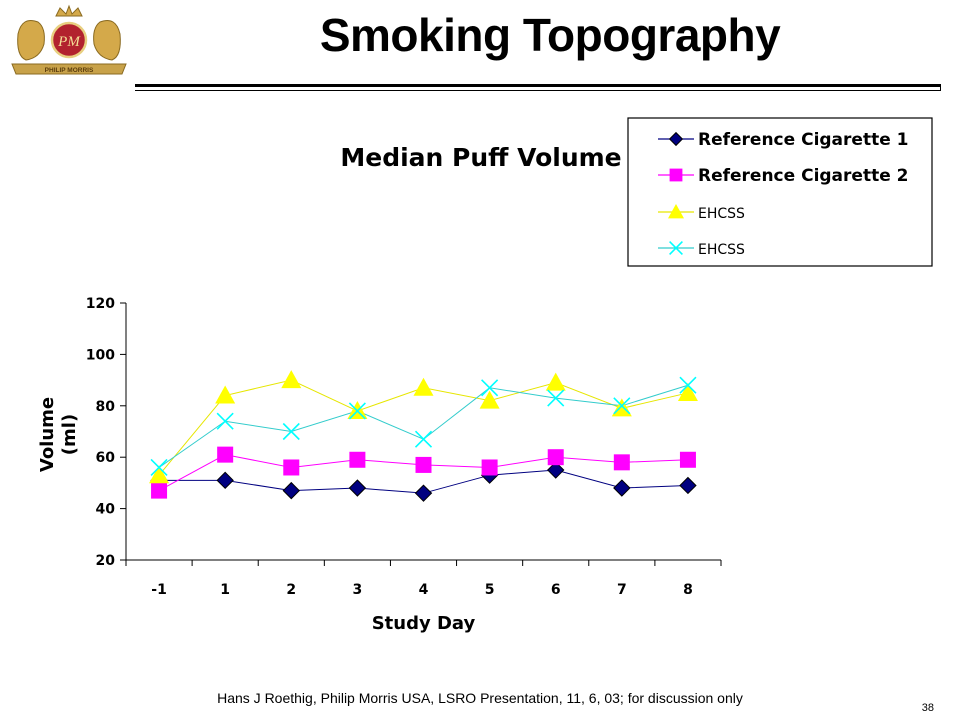  What do you see at coordinates (106, 458) in the screenshot?
I see `y-tick-label: 60` at bounding box center [106, 458].